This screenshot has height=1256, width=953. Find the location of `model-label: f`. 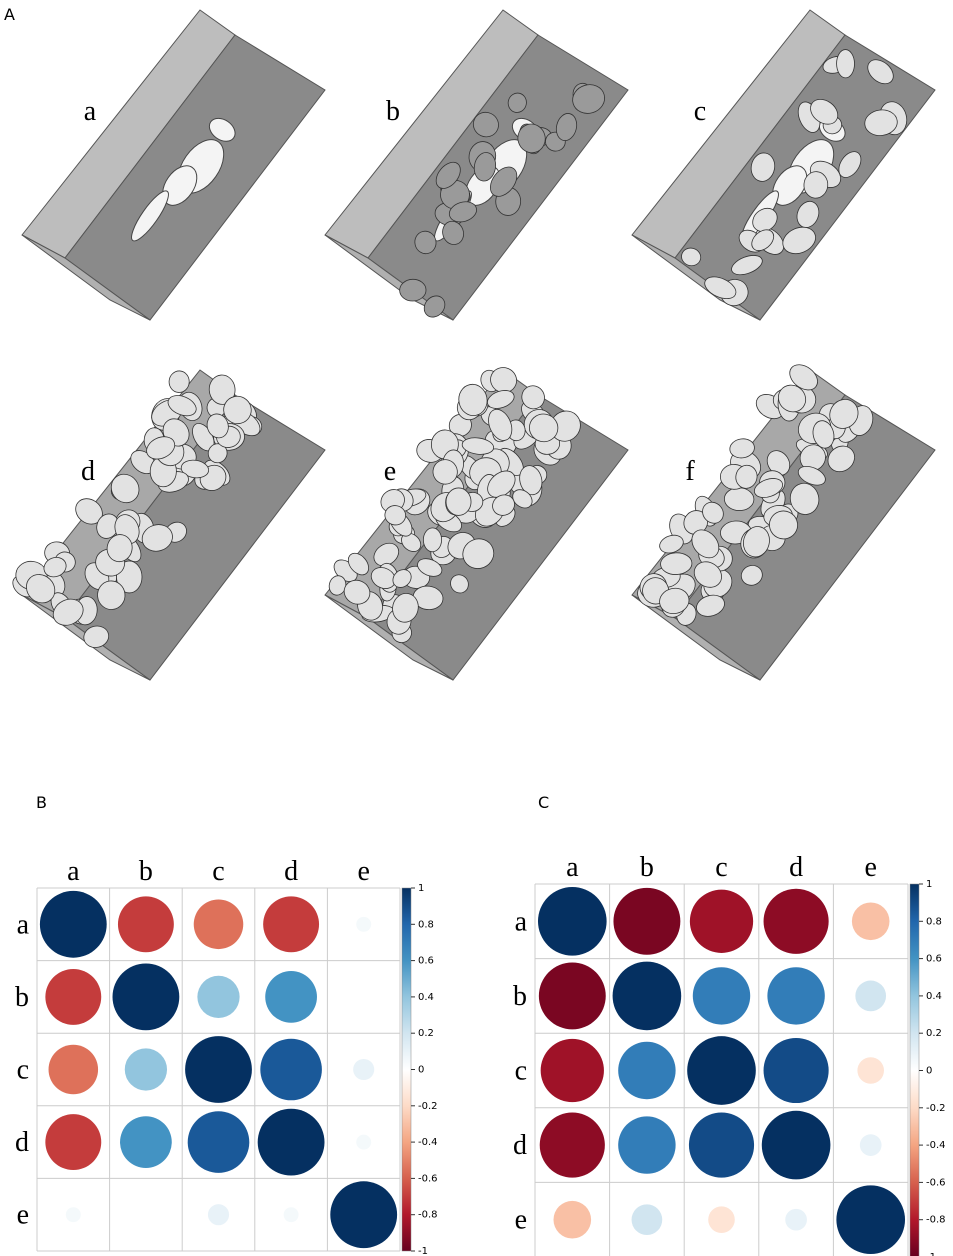

model-label: f is located at coordinates (690, 471).